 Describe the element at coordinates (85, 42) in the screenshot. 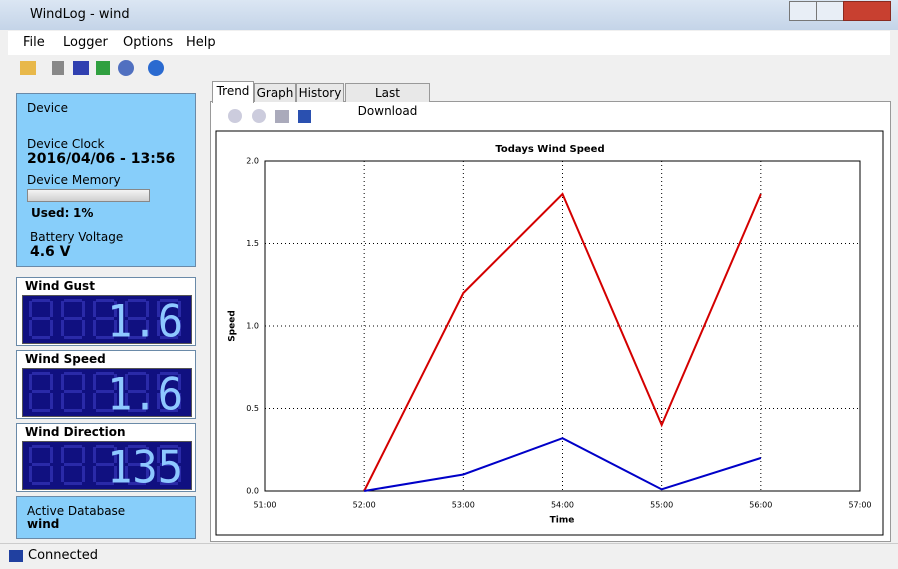

I see `menu-item: Logger` at that location.